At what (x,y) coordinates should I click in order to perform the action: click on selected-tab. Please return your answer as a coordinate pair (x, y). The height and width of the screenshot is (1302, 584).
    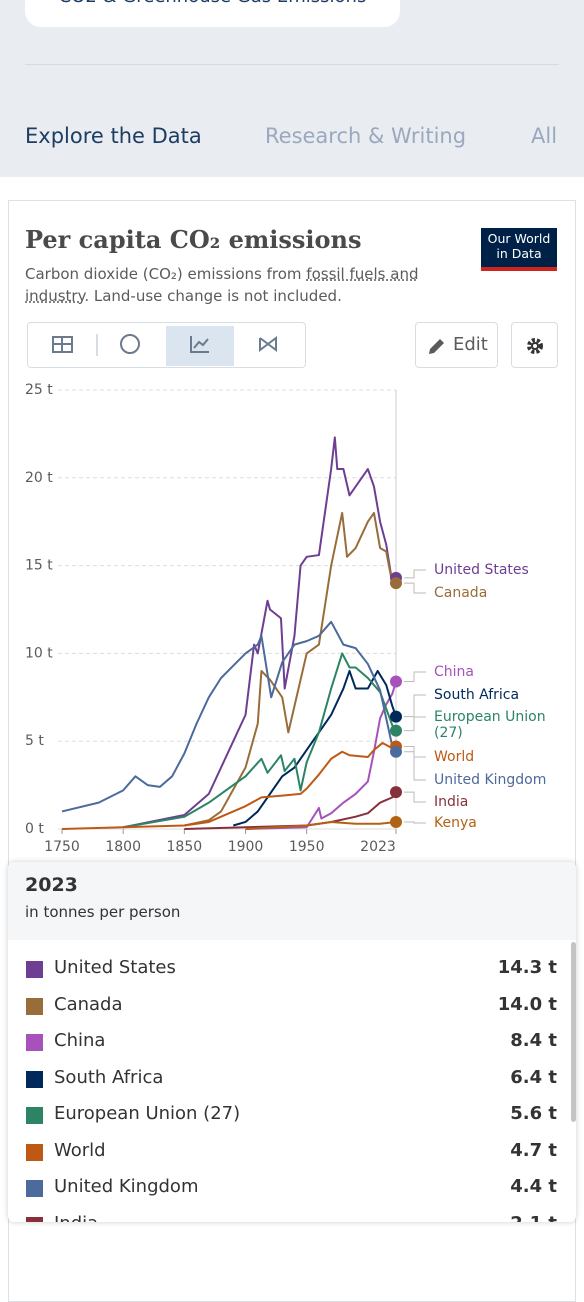
    Looking at the image, I should click on (200, 346).